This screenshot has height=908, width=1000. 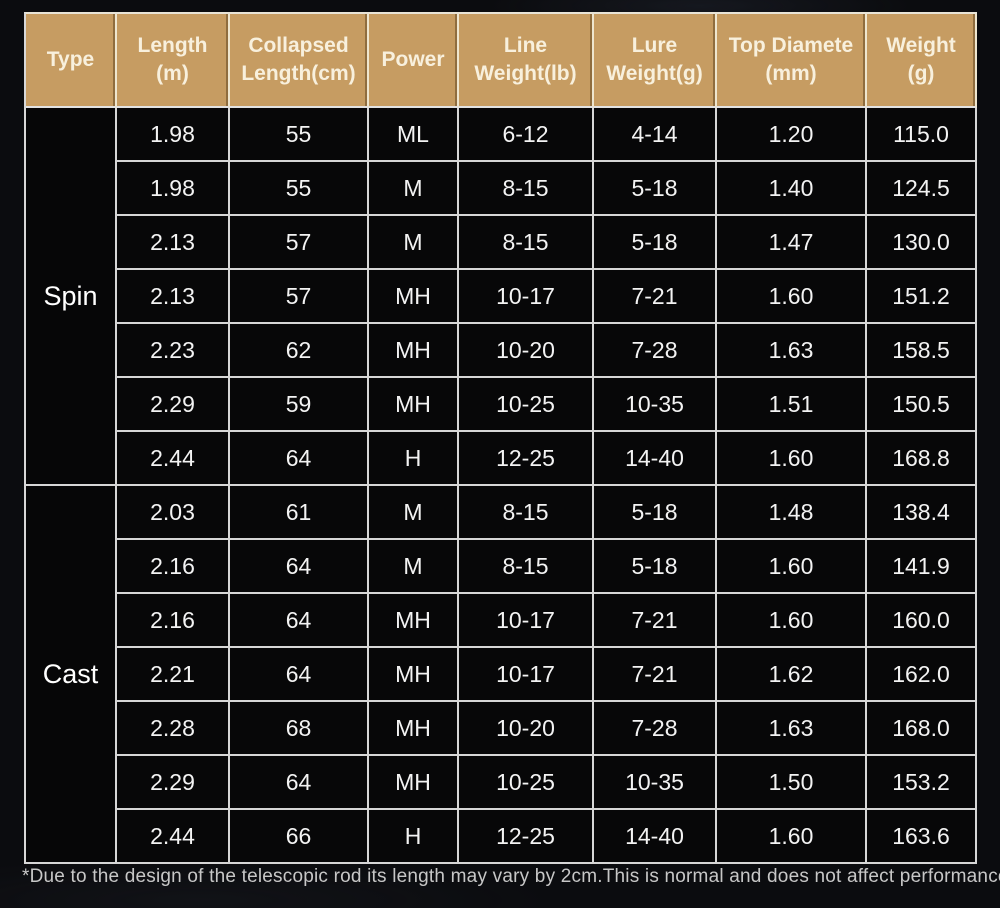 What do you see at coordinates (299, 513) in the screenshot?
I see `spec-cell: 61` at bounding box center [299, 513].